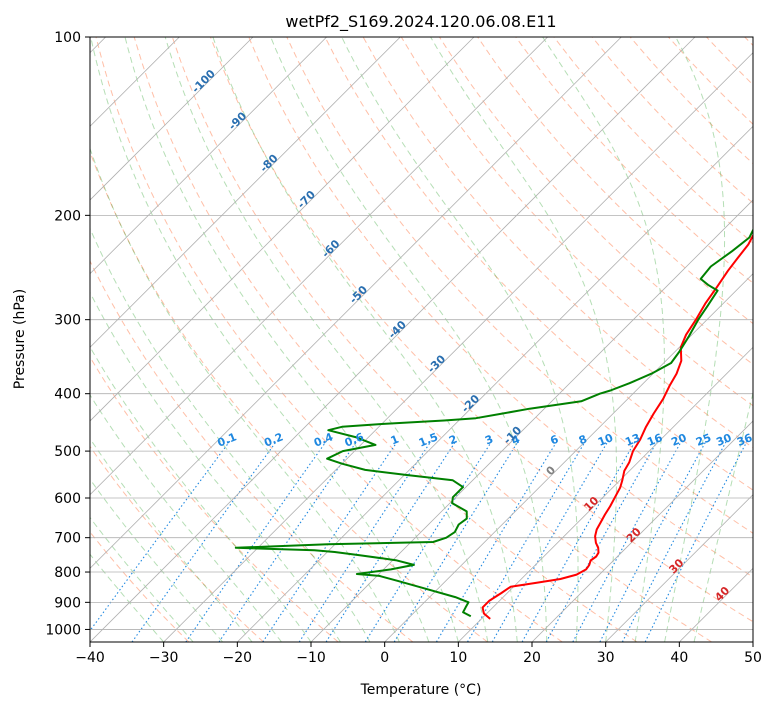  I want to click on mixing-ratio-label: 2, so click(453, 440).